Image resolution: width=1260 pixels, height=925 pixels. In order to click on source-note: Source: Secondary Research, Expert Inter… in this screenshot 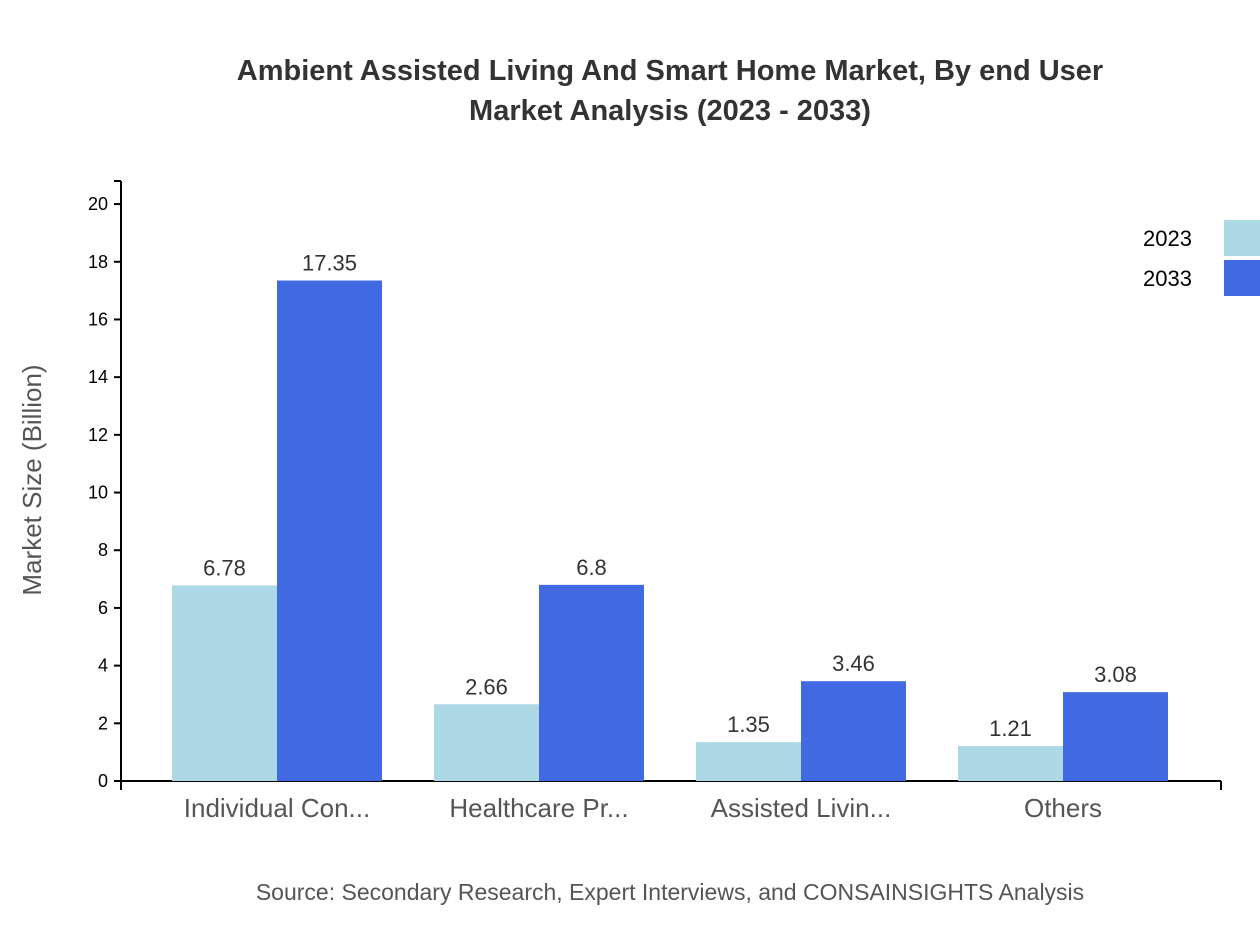, I will do `click(670, 892)`.